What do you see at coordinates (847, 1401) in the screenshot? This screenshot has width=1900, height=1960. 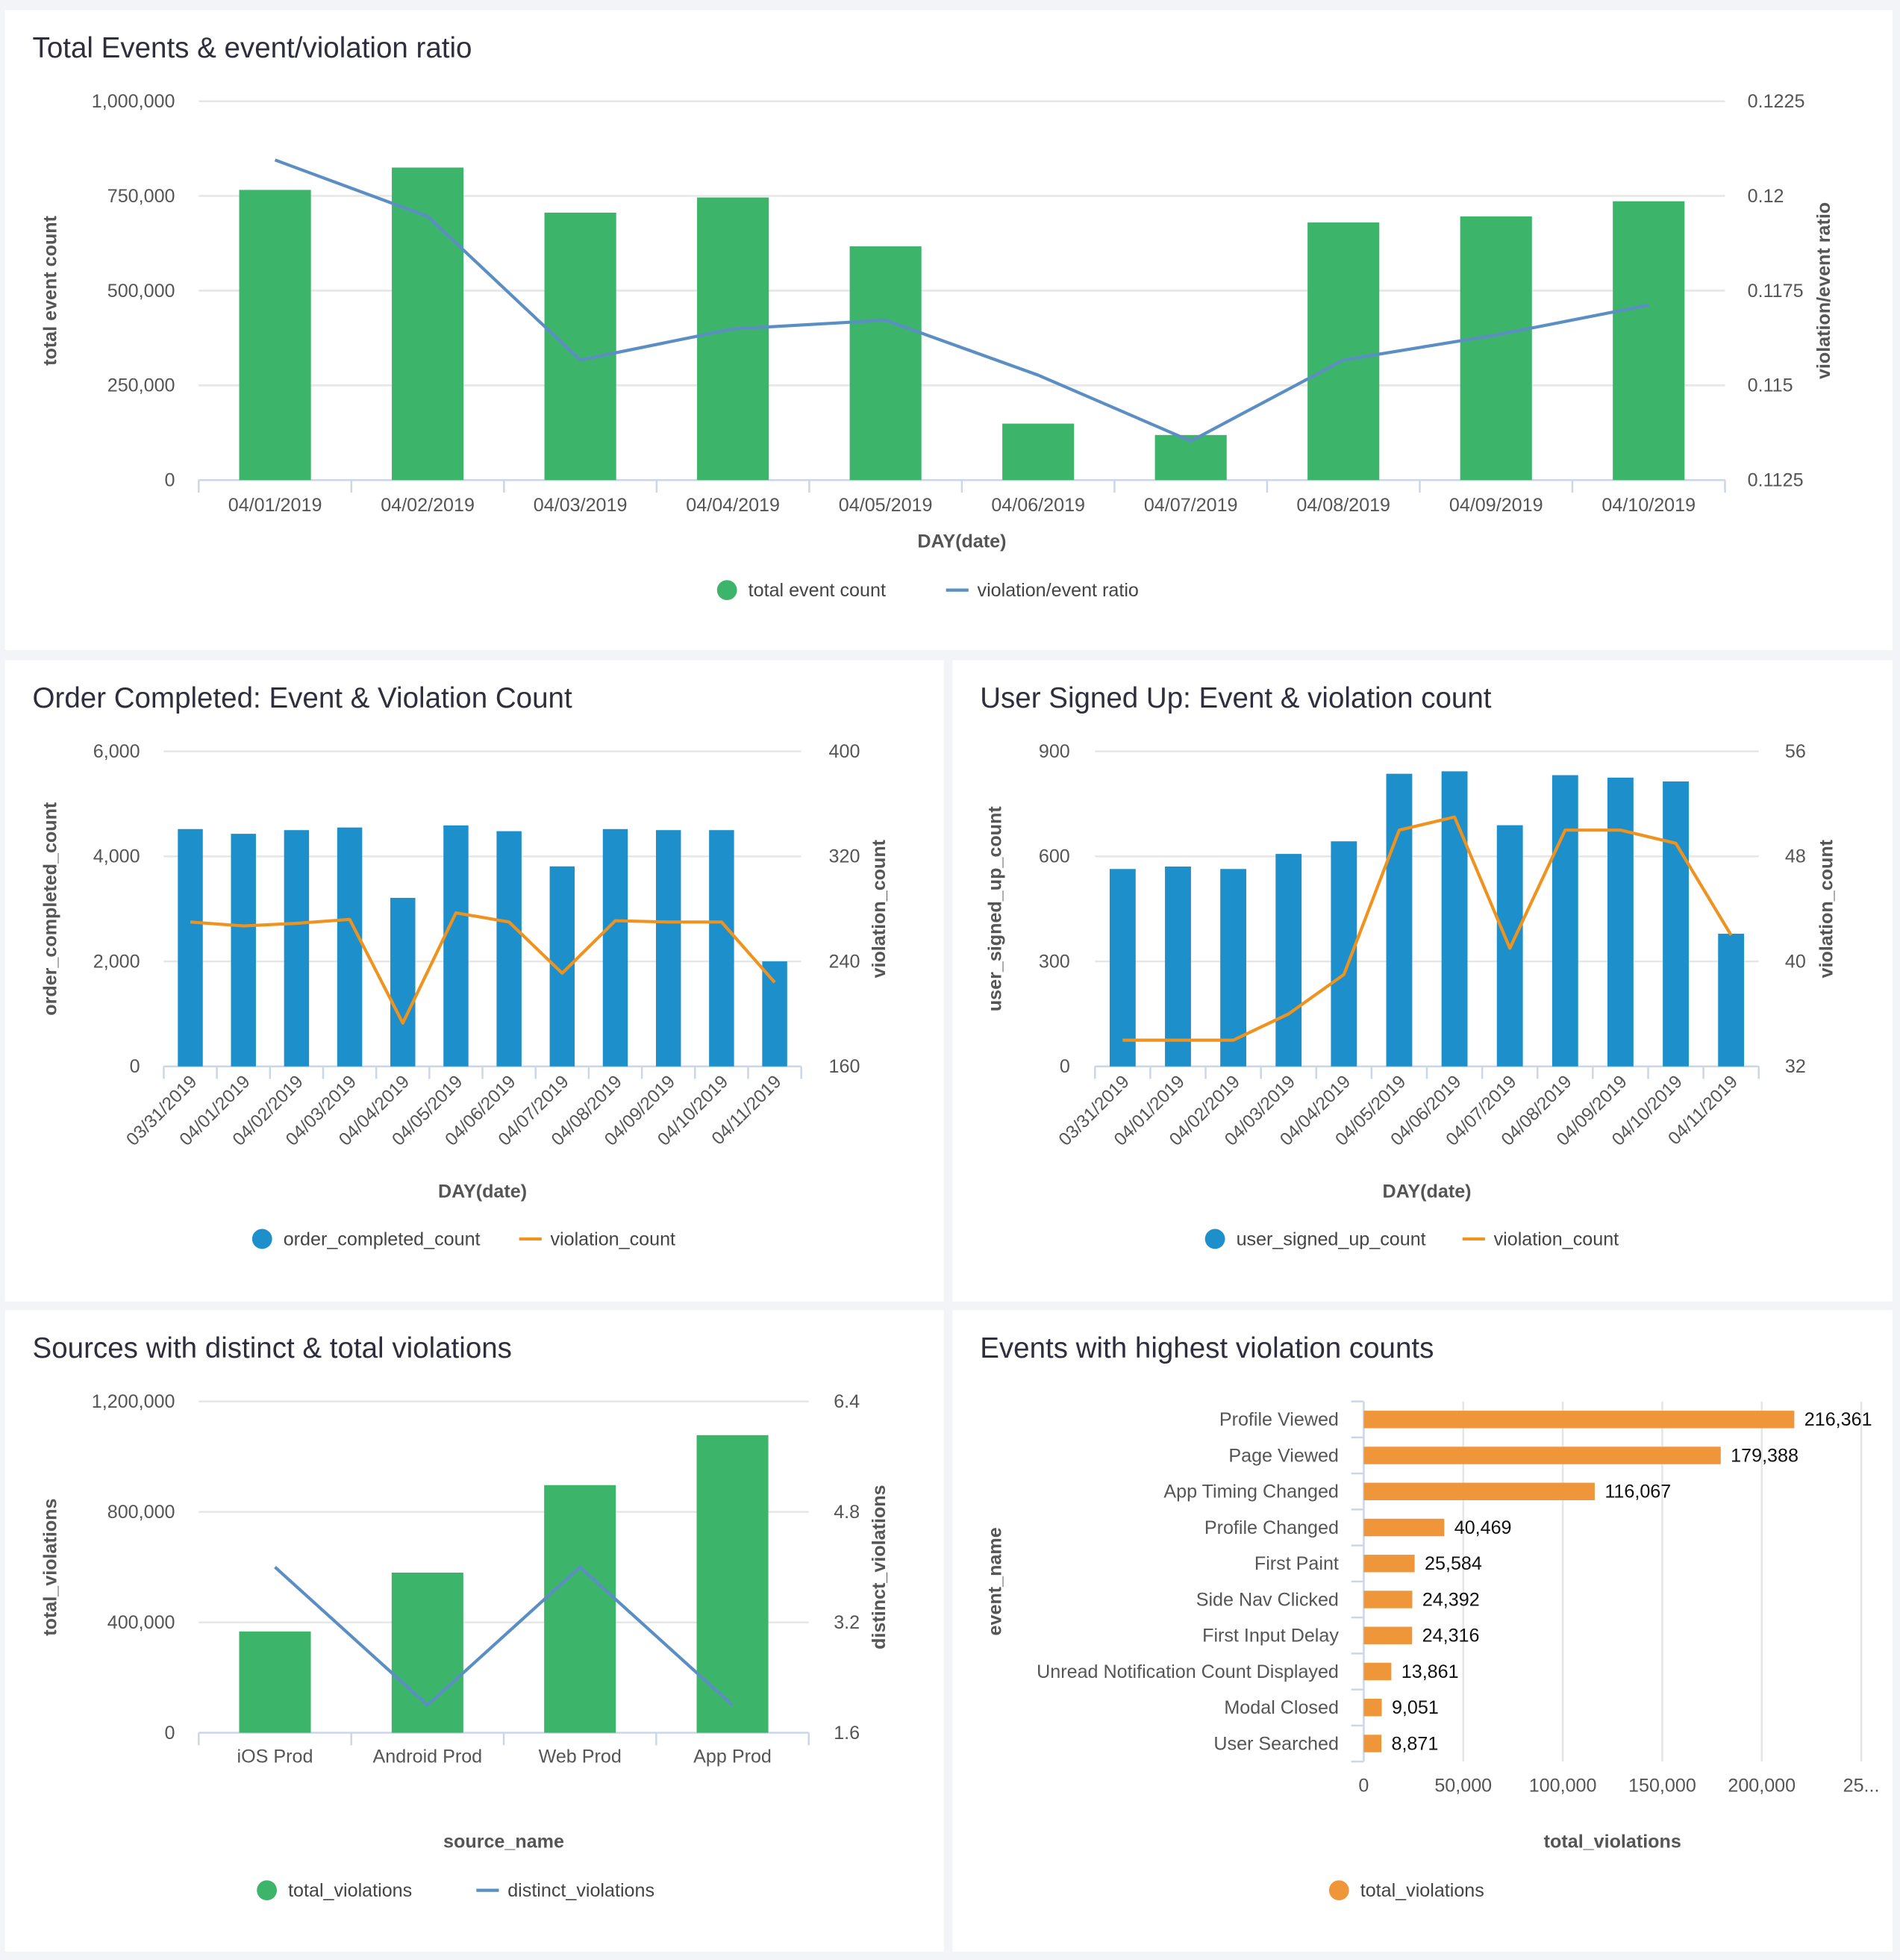 I see `y2-tick-label: 6.4` at bounding box center [847, 1401].